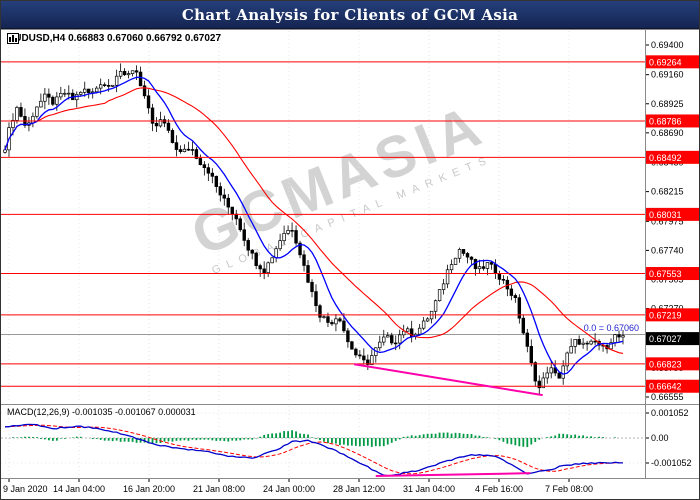  What do you see at coordinates (665, 387) in the screenshot?
I see `svg-text: 0.66642` at bounding box center [665, 387].